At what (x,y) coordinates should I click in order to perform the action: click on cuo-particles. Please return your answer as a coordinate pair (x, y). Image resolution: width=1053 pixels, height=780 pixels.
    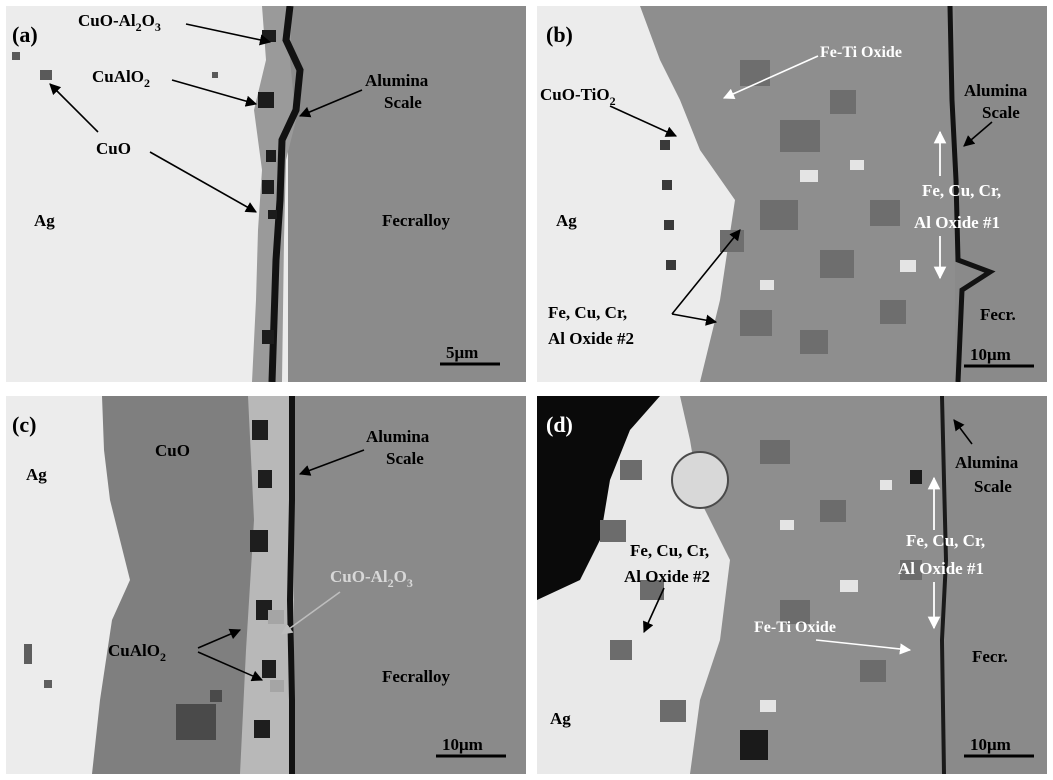
    Looking at the image, I should click on (115, 66).